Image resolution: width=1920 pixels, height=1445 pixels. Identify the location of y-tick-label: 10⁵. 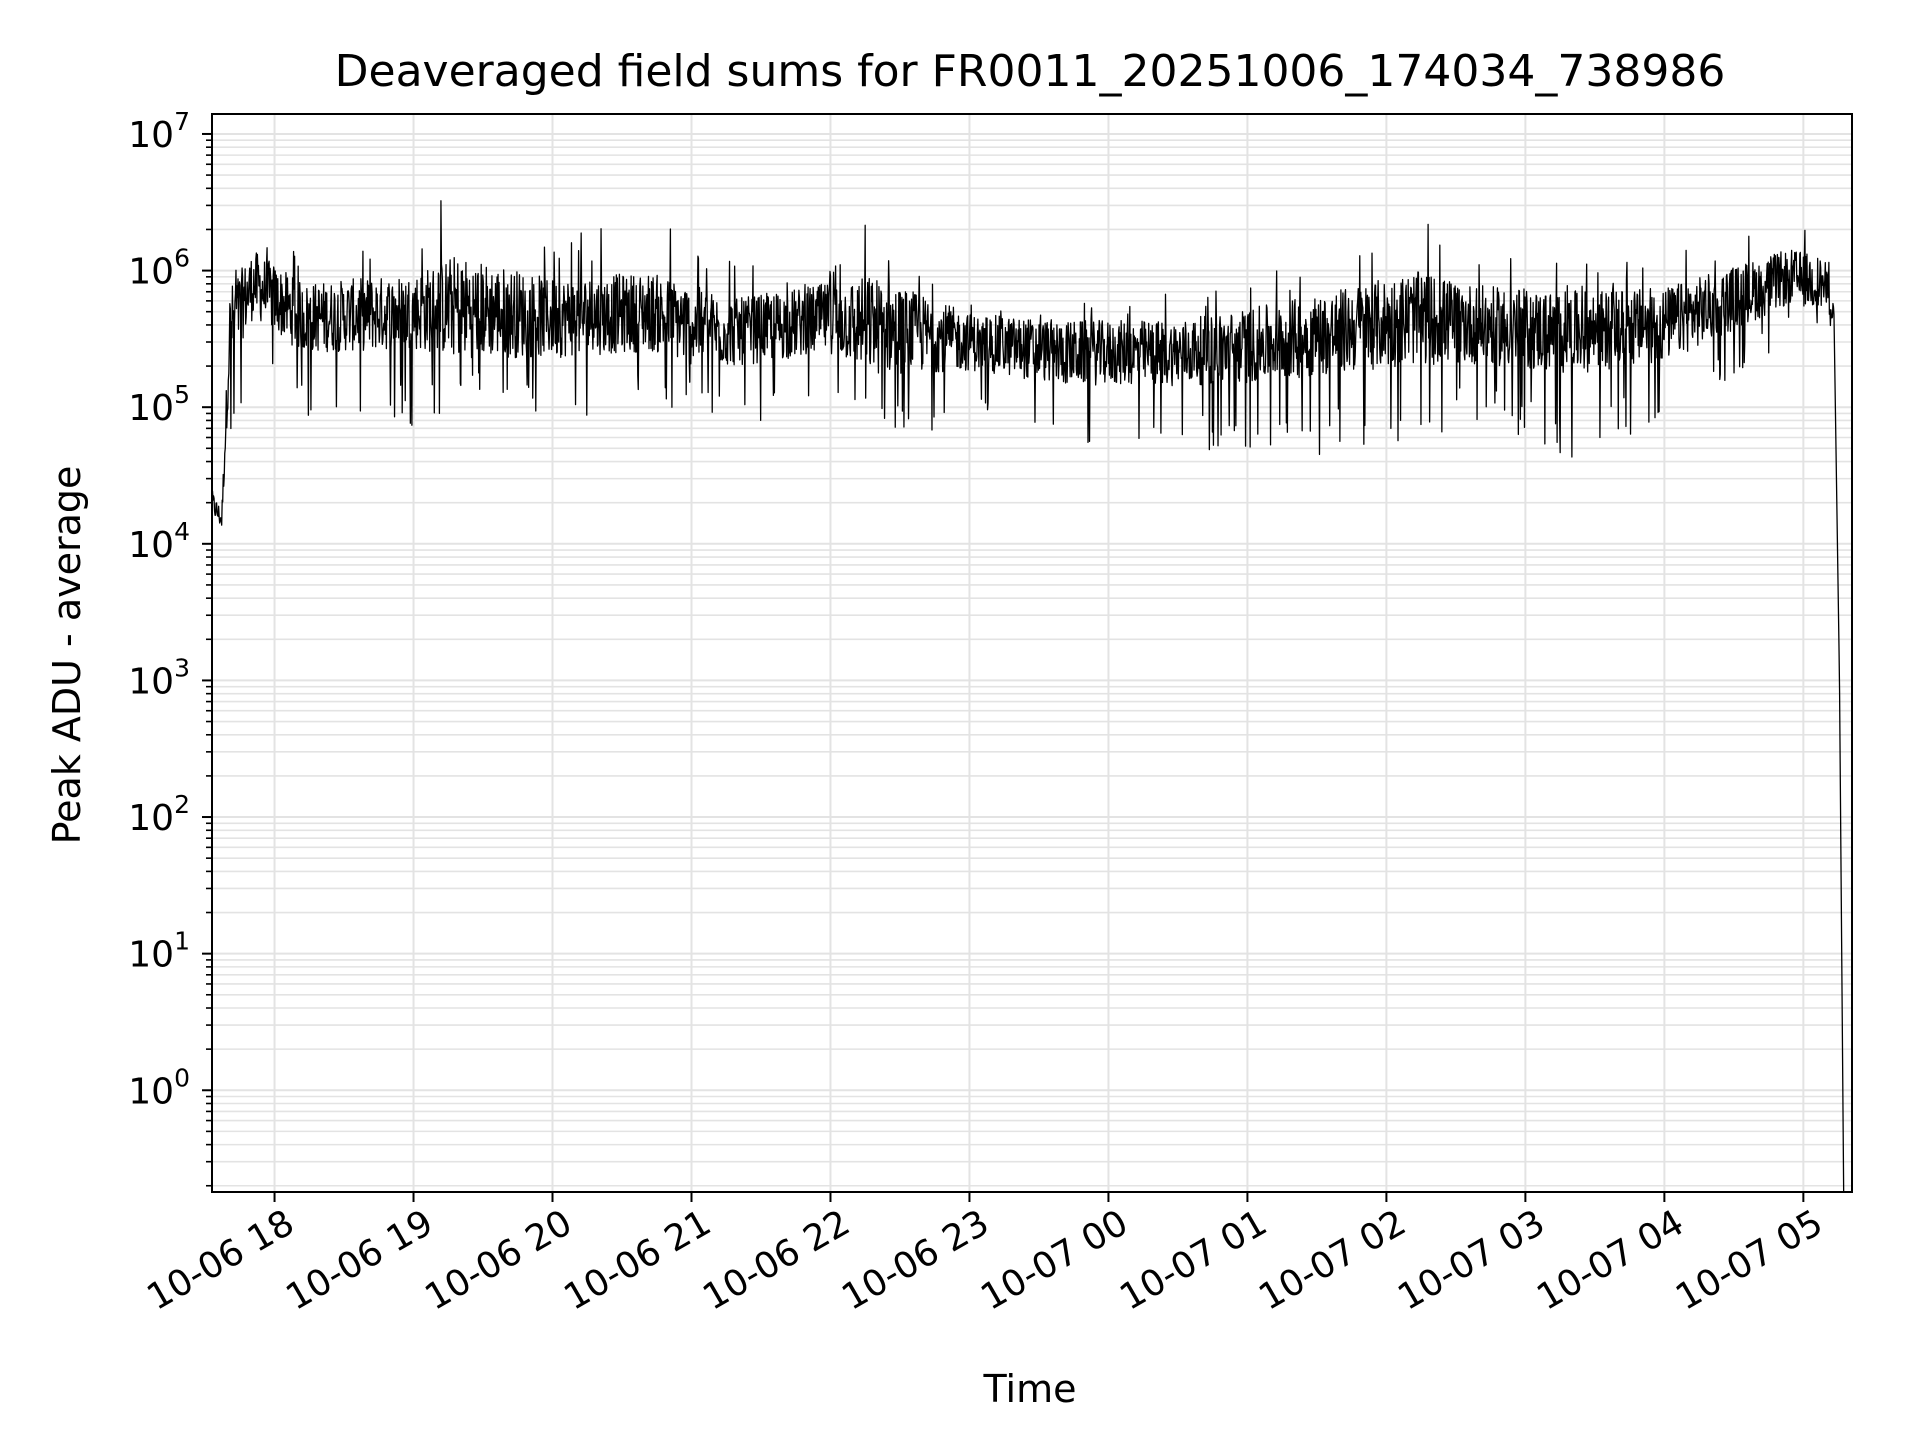
(159, 404).